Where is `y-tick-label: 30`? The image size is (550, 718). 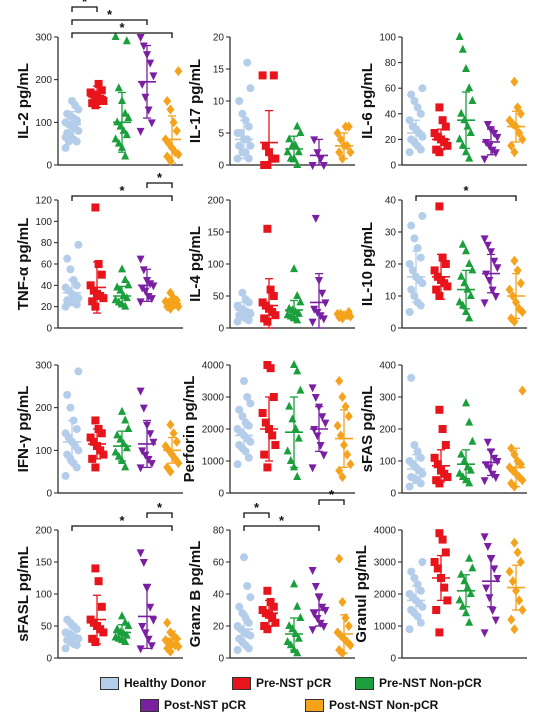
y-tick-label: 30 is located at coordinates (391, 233).